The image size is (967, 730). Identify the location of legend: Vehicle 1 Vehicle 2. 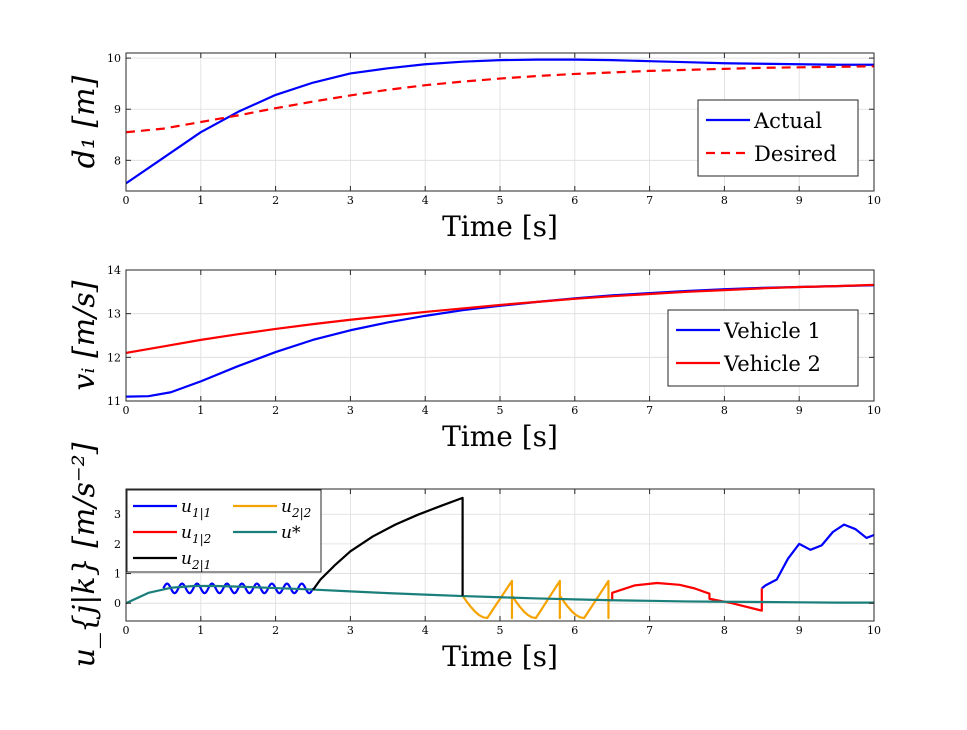
(763, 348).